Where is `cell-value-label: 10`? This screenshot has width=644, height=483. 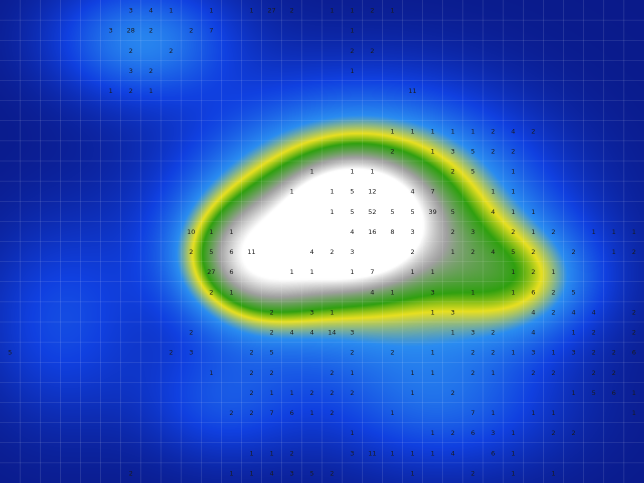
cell-value-label: 10 is located at coordinates (191, 232).